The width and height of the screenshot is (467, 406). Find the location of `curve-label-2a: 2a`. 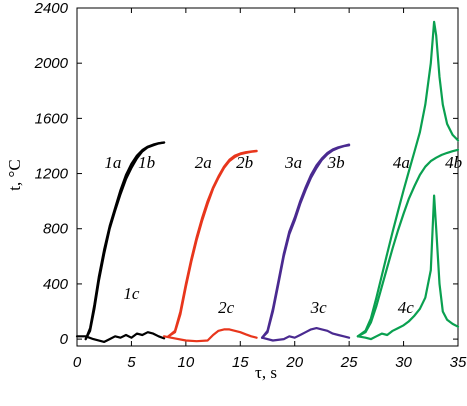

curve-label-2a: 2a is located at coordinates (203, 162).